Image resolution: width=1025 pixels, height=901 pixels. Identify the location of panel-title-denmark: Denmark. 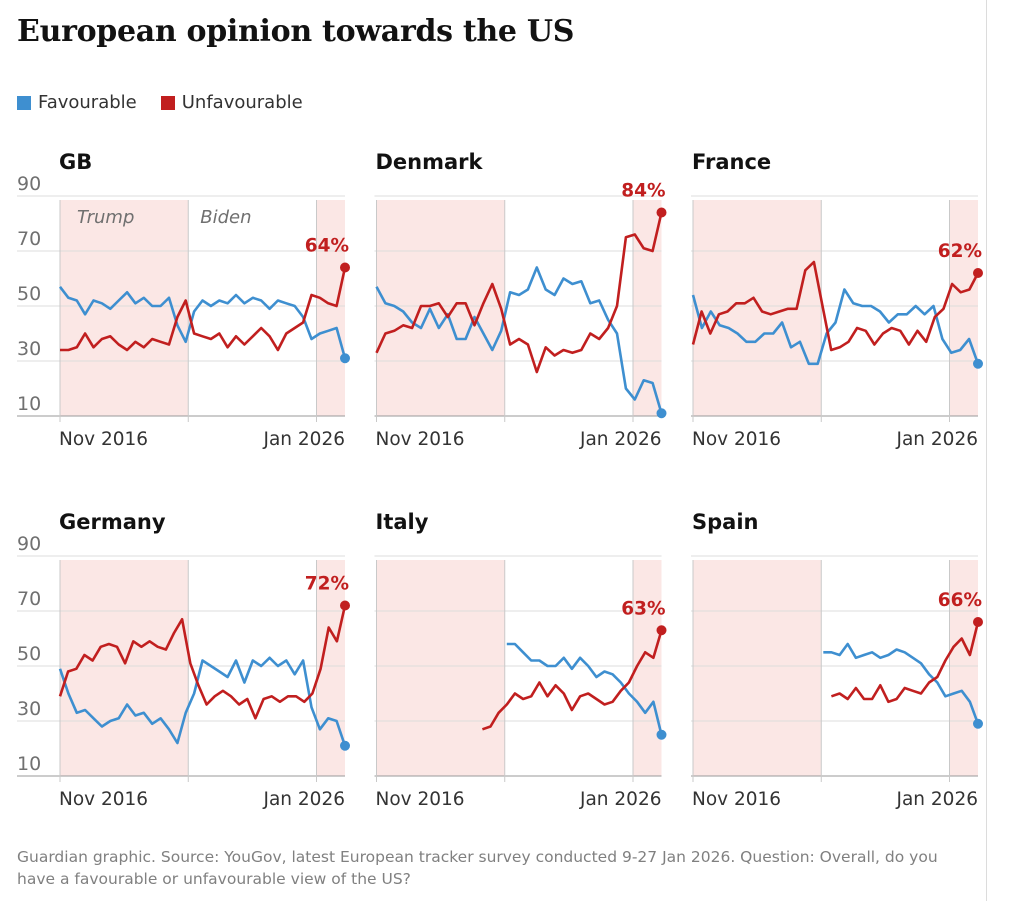
(430, 162).